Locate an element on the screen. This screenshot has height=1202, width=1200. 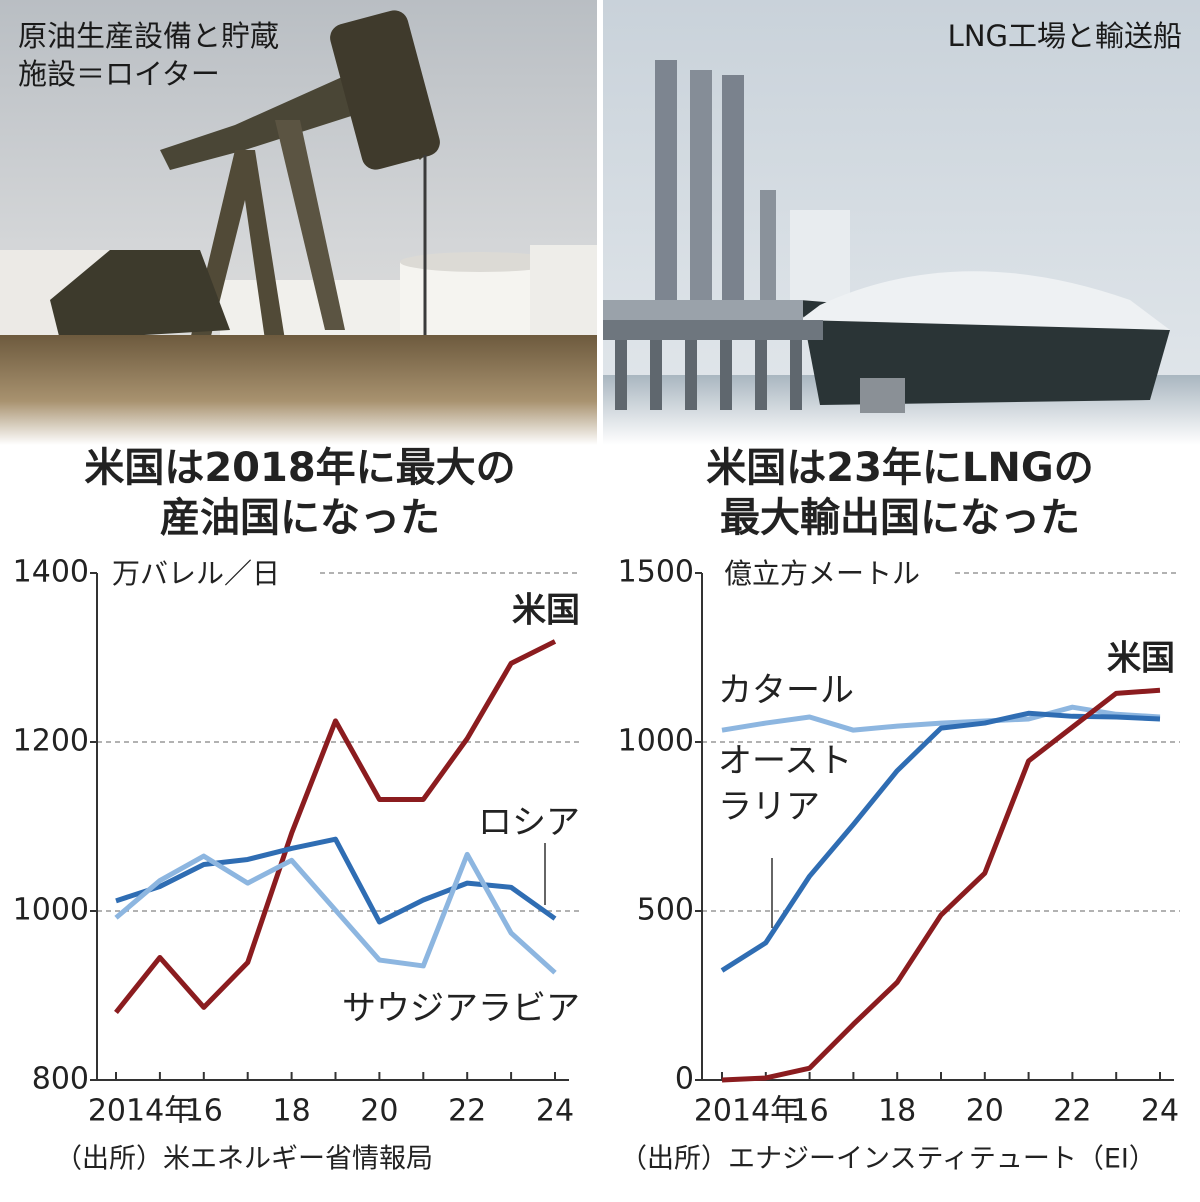
y-tick-label: 1200 is located at coordinates (51, 741).